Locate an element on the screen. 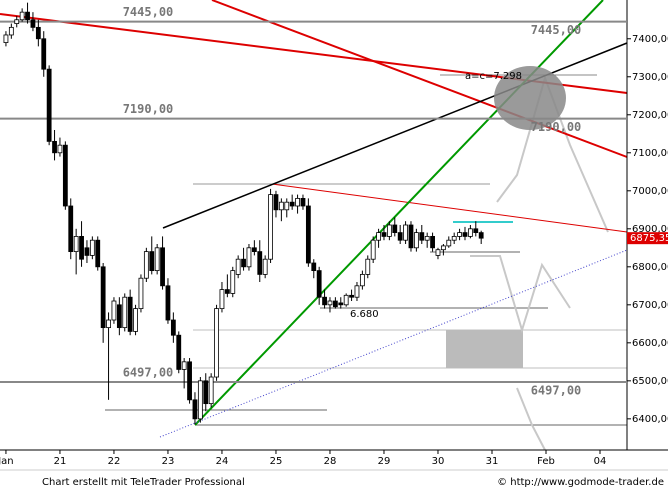 The image size is (668, 495). x-tick-label: 31 is located at coordinates (492, 461).